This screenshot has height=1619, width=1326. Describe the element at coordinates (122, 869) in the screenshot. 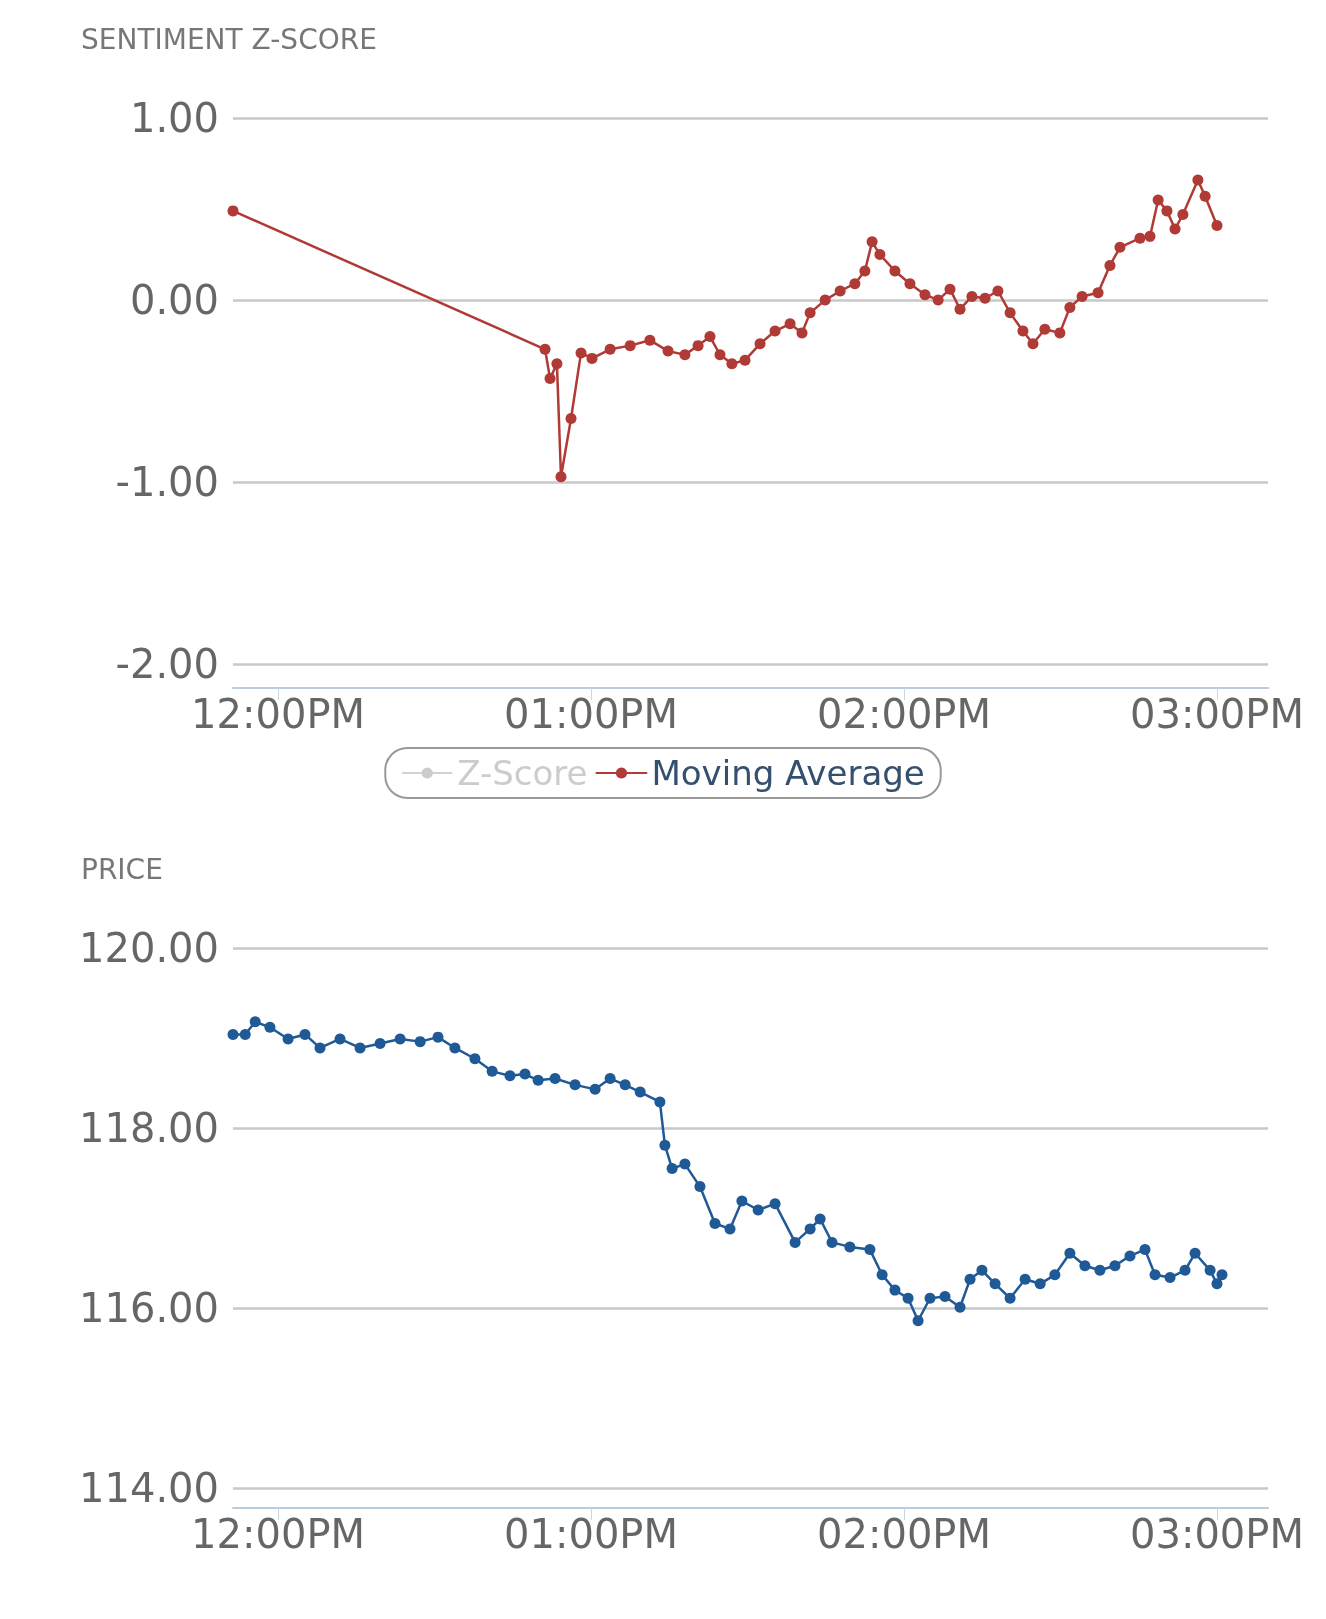

I see `y-axis-title: PRICE` at that location.